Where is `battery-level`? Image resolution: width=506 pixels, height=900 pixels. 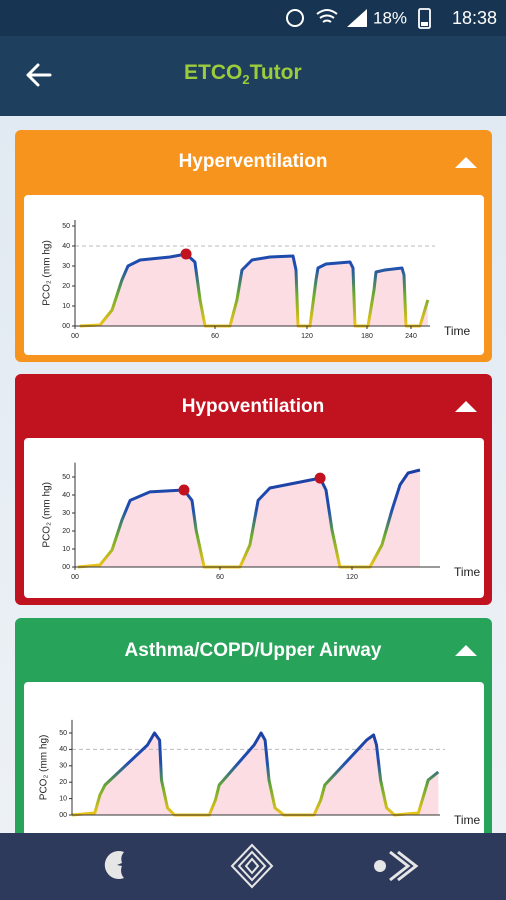 battery-level is located at coordinates (424, 24).